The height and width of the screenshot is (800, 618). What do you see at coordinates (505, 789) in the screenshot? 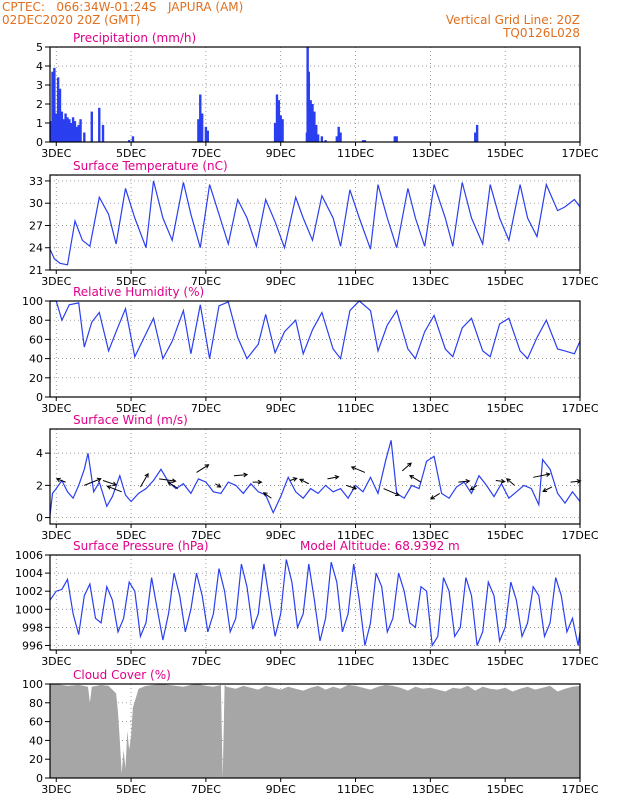
I see `cloud-xtick-label: 15DEC` at bounding box center [505, 789].